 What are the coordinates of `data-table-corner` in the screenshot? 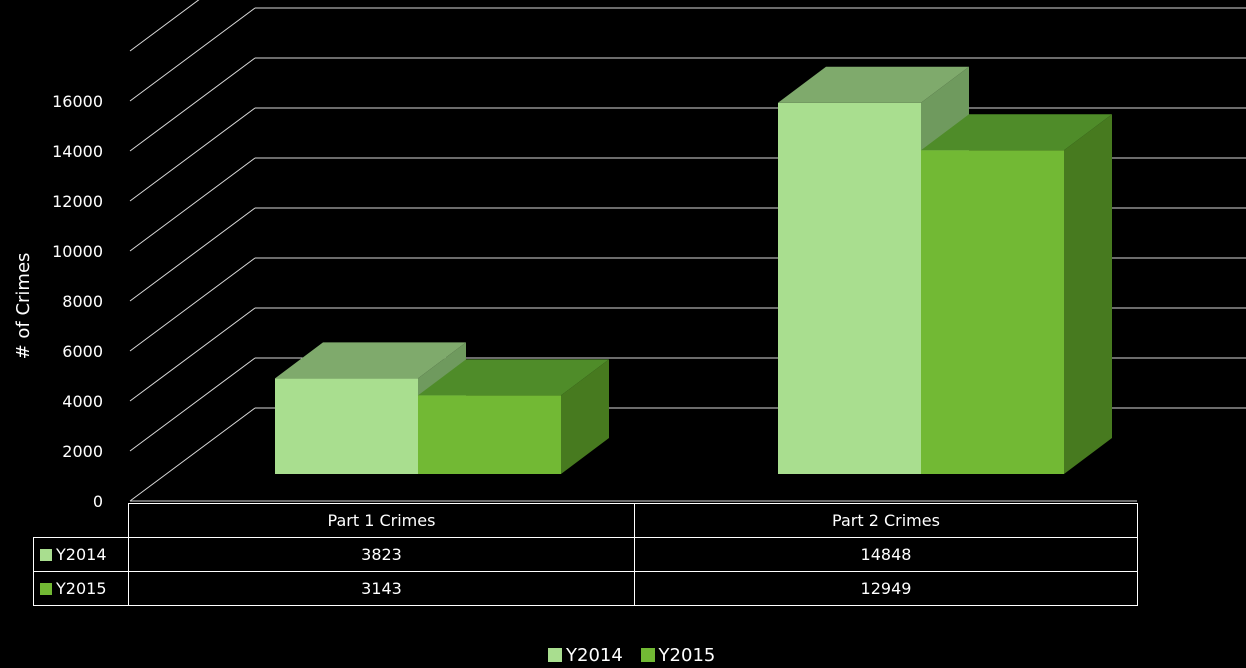 It's located at (81, 521).